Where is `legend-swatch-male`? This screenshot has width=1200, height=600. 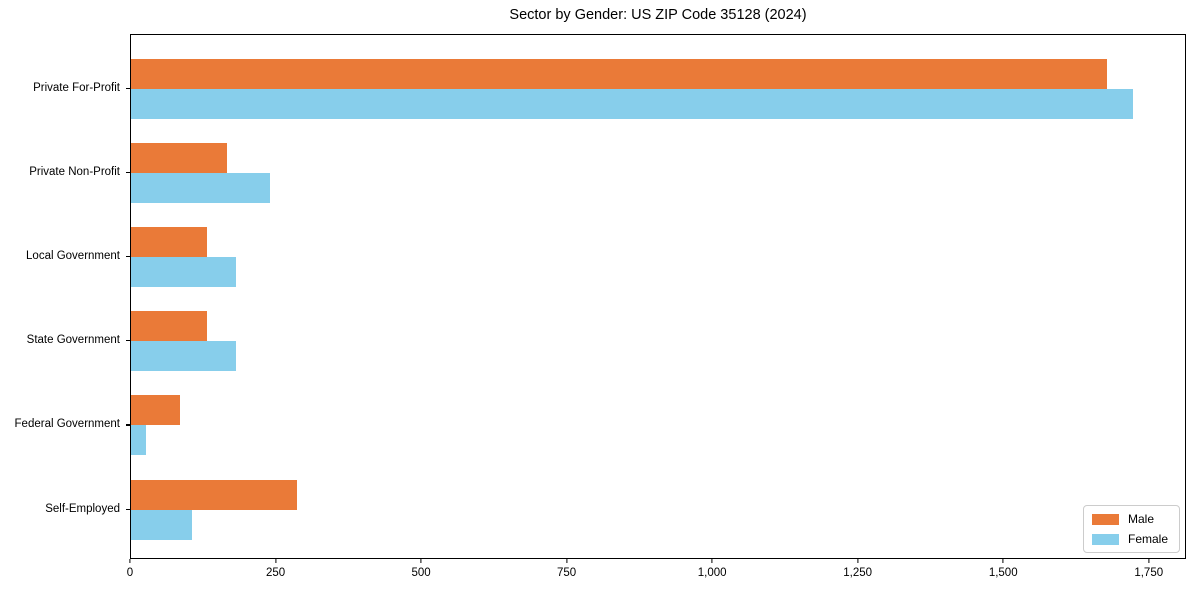
legend-swatch-male is located at coordinates (1105, 519).